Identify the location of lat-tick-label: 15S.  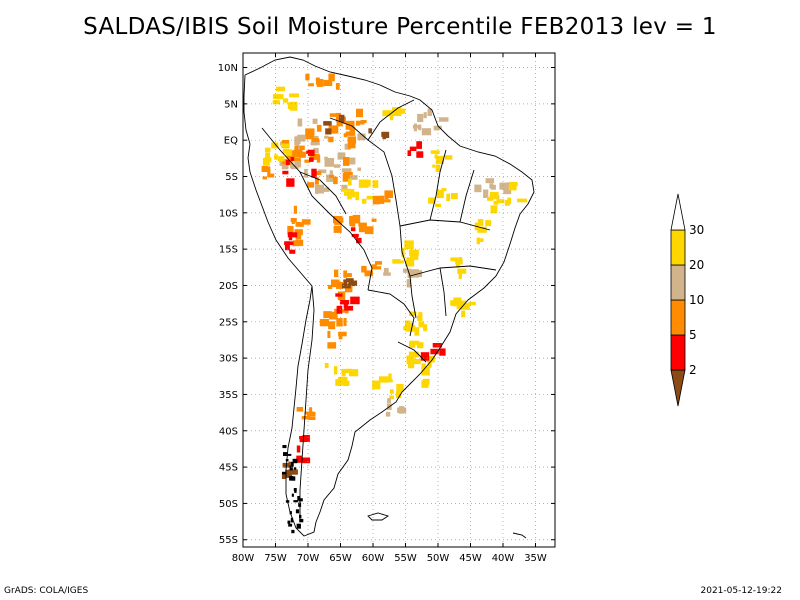
(228, 250).